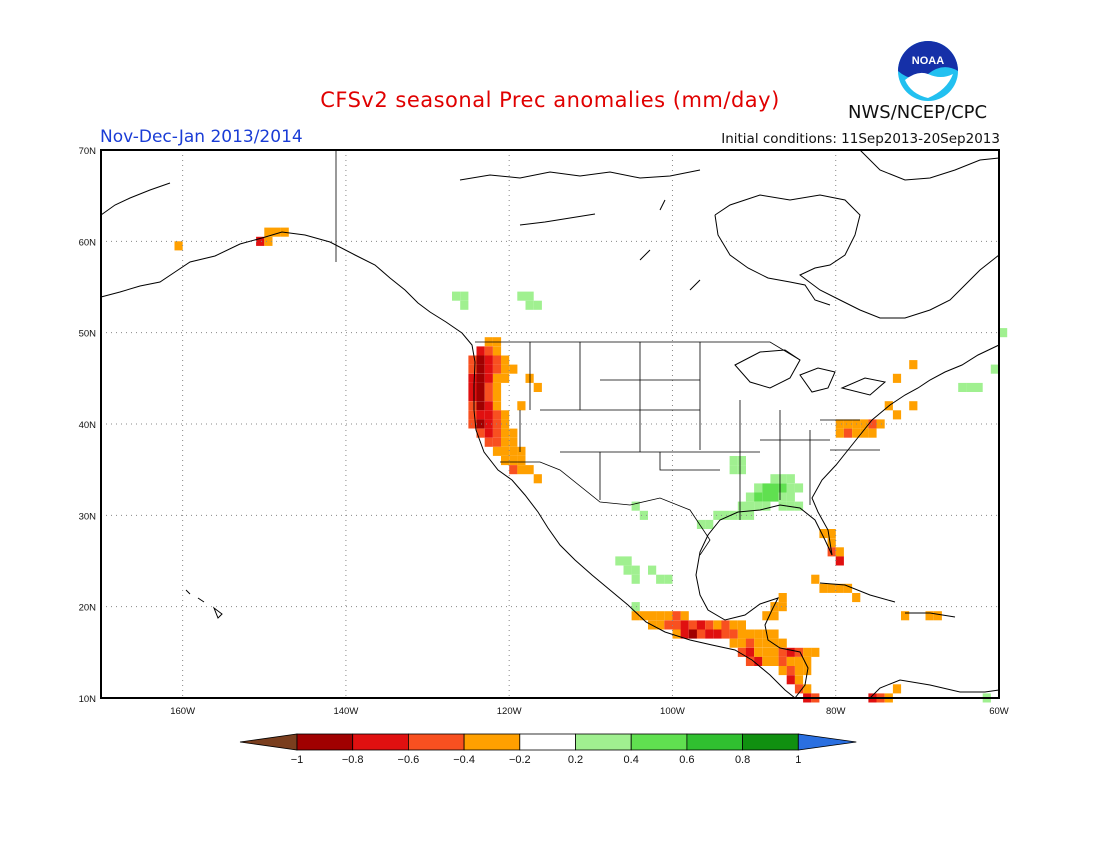 This screenshot has width=1100, height=850. What do you see at coordinates (520, 760) in the screenshot?
I see `colorbar-tick-label: −0.2` at bounding box center [520, 760].